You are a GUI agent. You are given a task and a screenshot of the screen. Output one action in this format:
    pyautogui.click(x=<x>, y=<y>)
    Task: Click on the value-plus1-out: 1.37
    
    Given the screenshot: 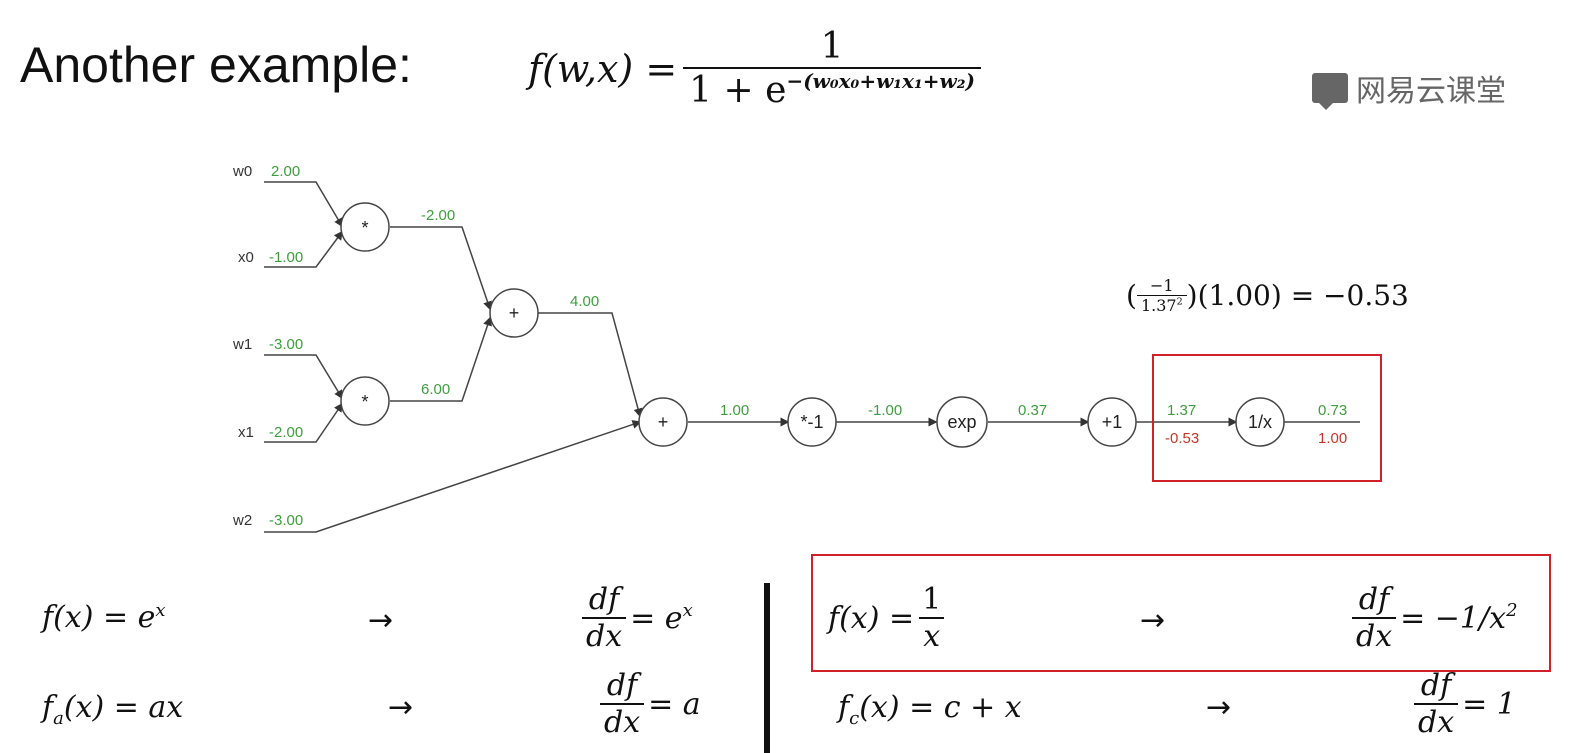 What is the action you would take?
    pyautogui.click(x=1181, y=410)
    